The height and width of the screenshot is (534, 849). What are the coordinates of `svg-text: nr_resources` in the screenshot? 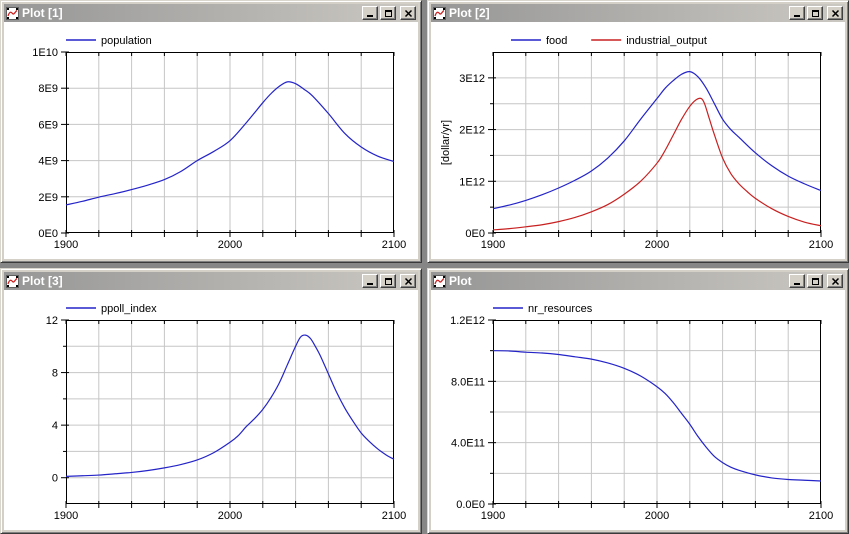 It's located at (560, 309).